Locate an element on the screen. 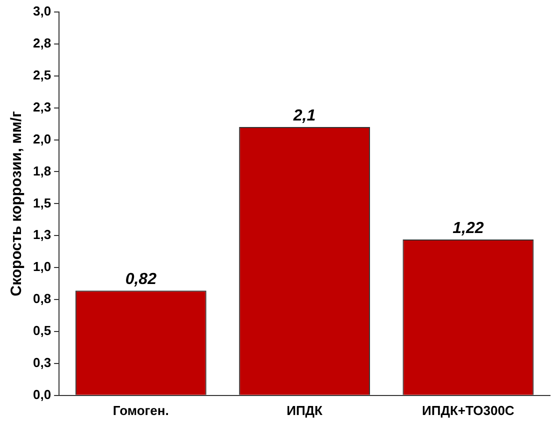 This screenshot has width=558, height=426. y-tick-label: 2,8 is located at coordinates (42, 43).